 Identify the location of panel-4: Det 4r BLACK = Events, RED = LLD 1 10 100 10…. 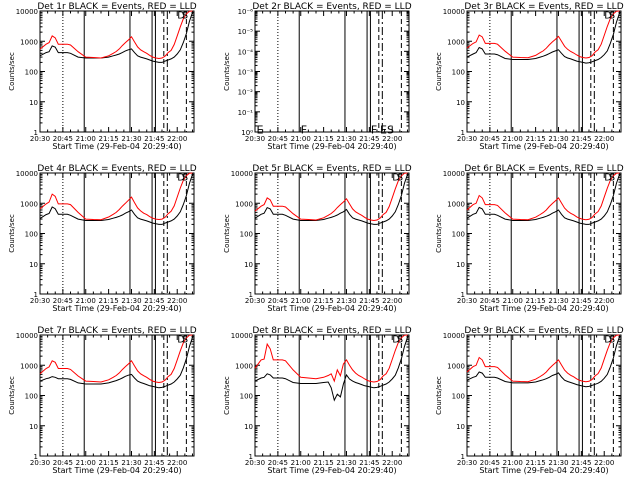
(102, 238).